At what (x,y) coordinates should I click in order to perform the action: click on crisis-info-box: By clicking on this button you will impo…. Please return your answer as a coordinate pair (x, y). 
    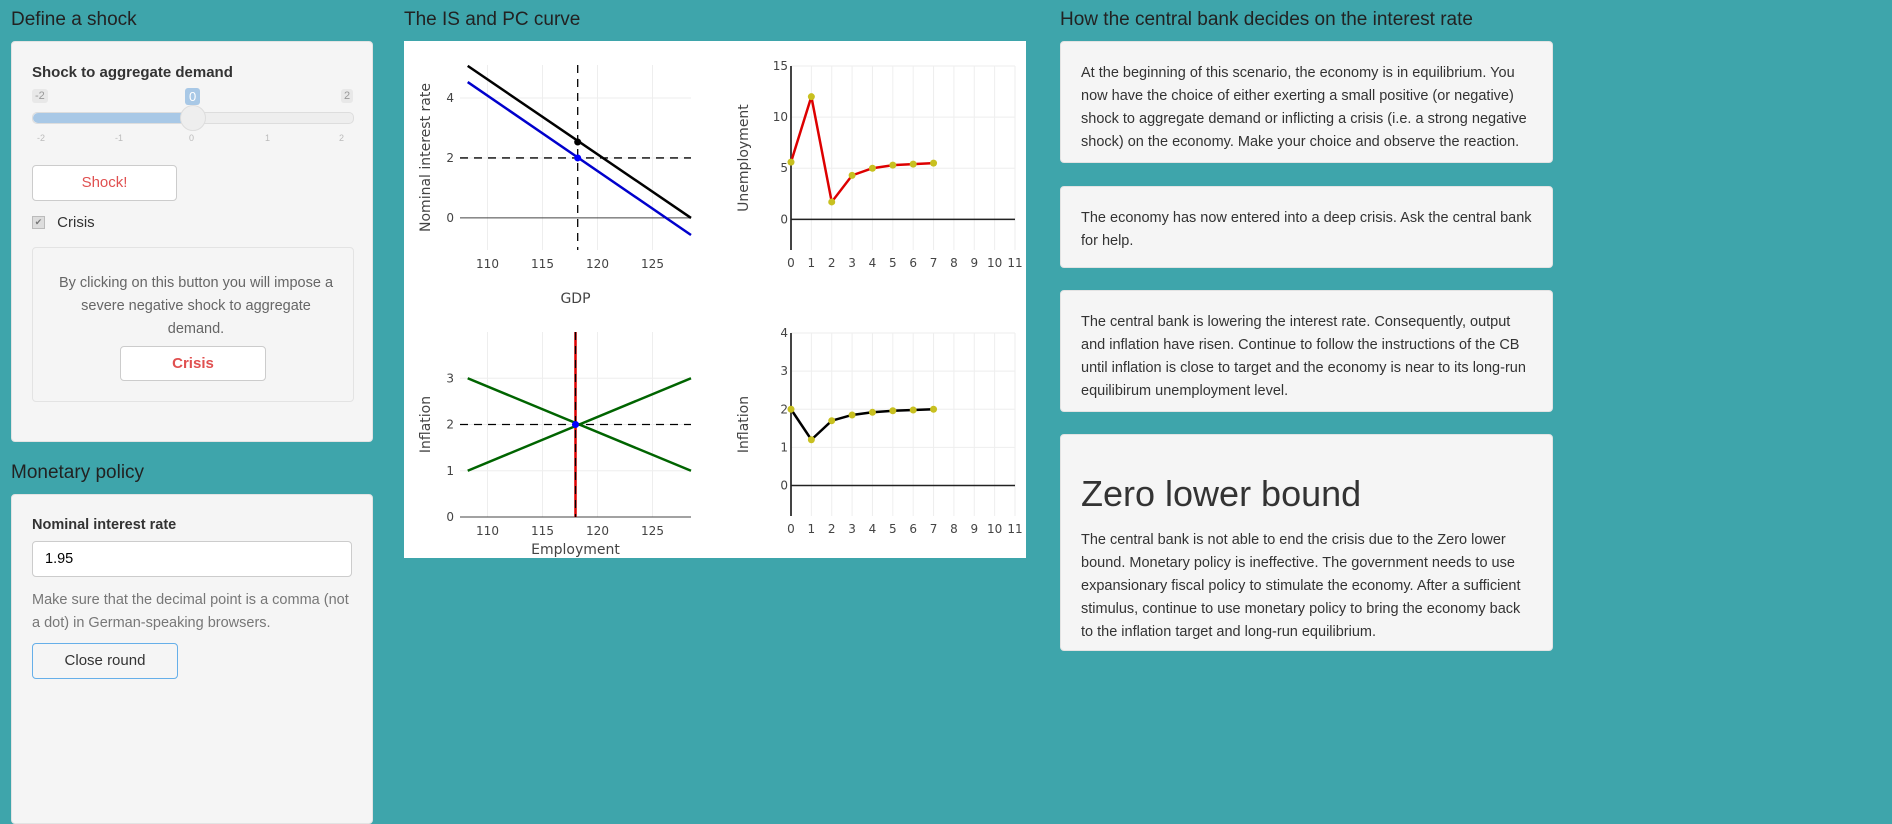
    Looking at the image, I should click on (193, 324).